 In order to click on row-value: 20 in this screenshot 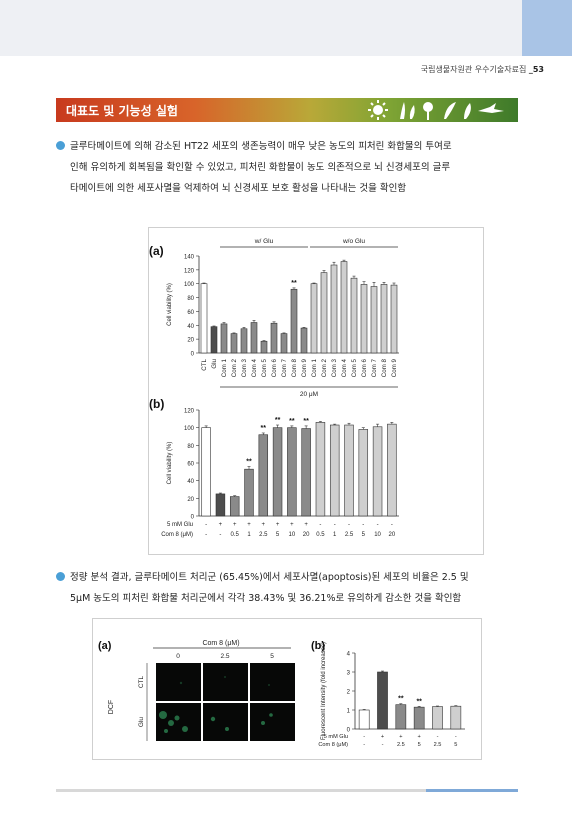, I will do `click(306, 535)`.